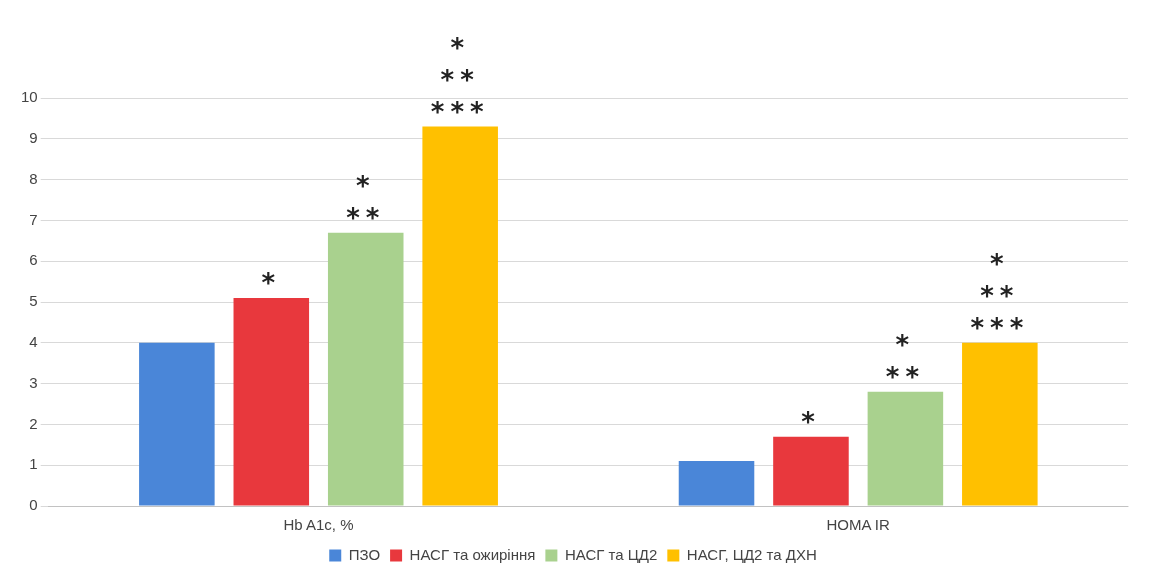 The height and width of the screenshot is (584, 1159). What do you see at coordinates (33, 137) in the screenshot?
I see `y-tick-label: 9` at bounding box center [33, 137].